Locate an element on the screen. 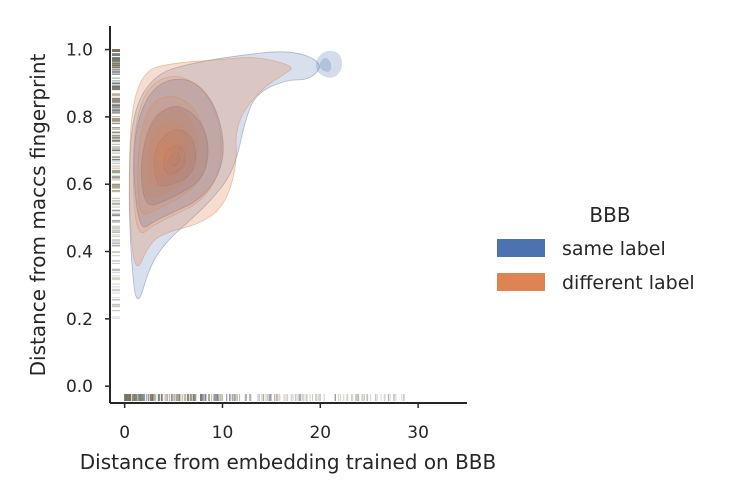 The height and width of the screenshot is (500, 742). y-tick-label: 0.8 is located at coordinates (79, 118).